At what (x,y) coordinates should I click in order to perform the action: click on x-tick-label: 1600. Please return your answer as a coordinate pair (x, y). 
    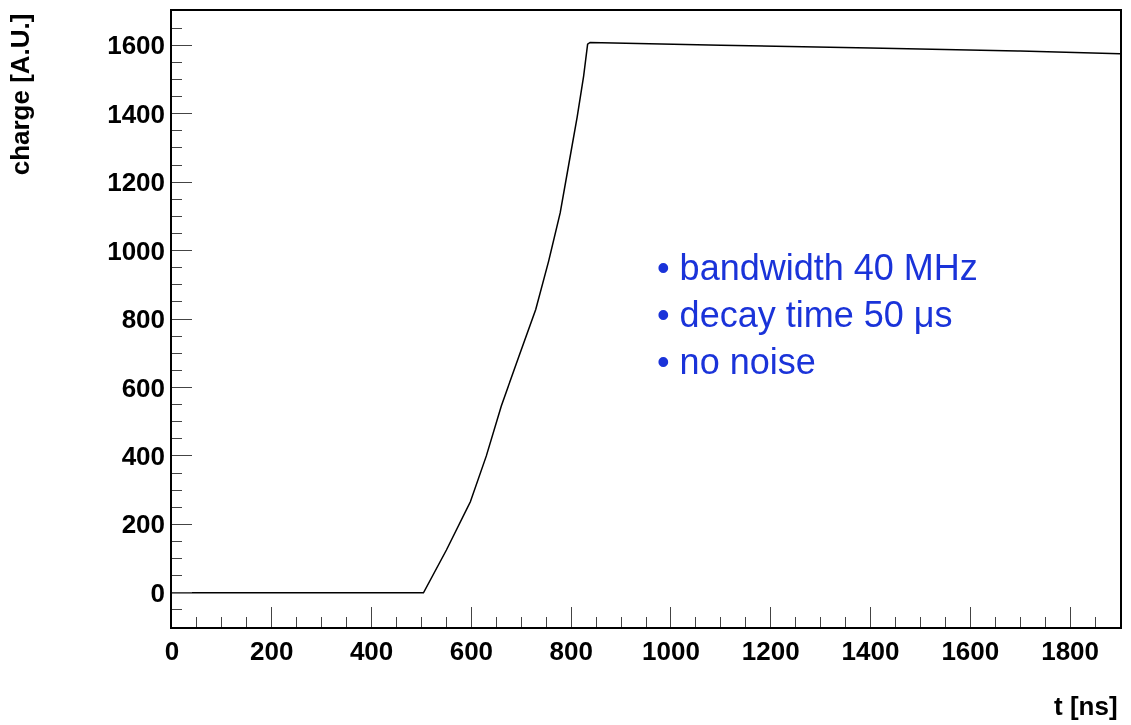
    Looking at the image, I should click on (970, 650).